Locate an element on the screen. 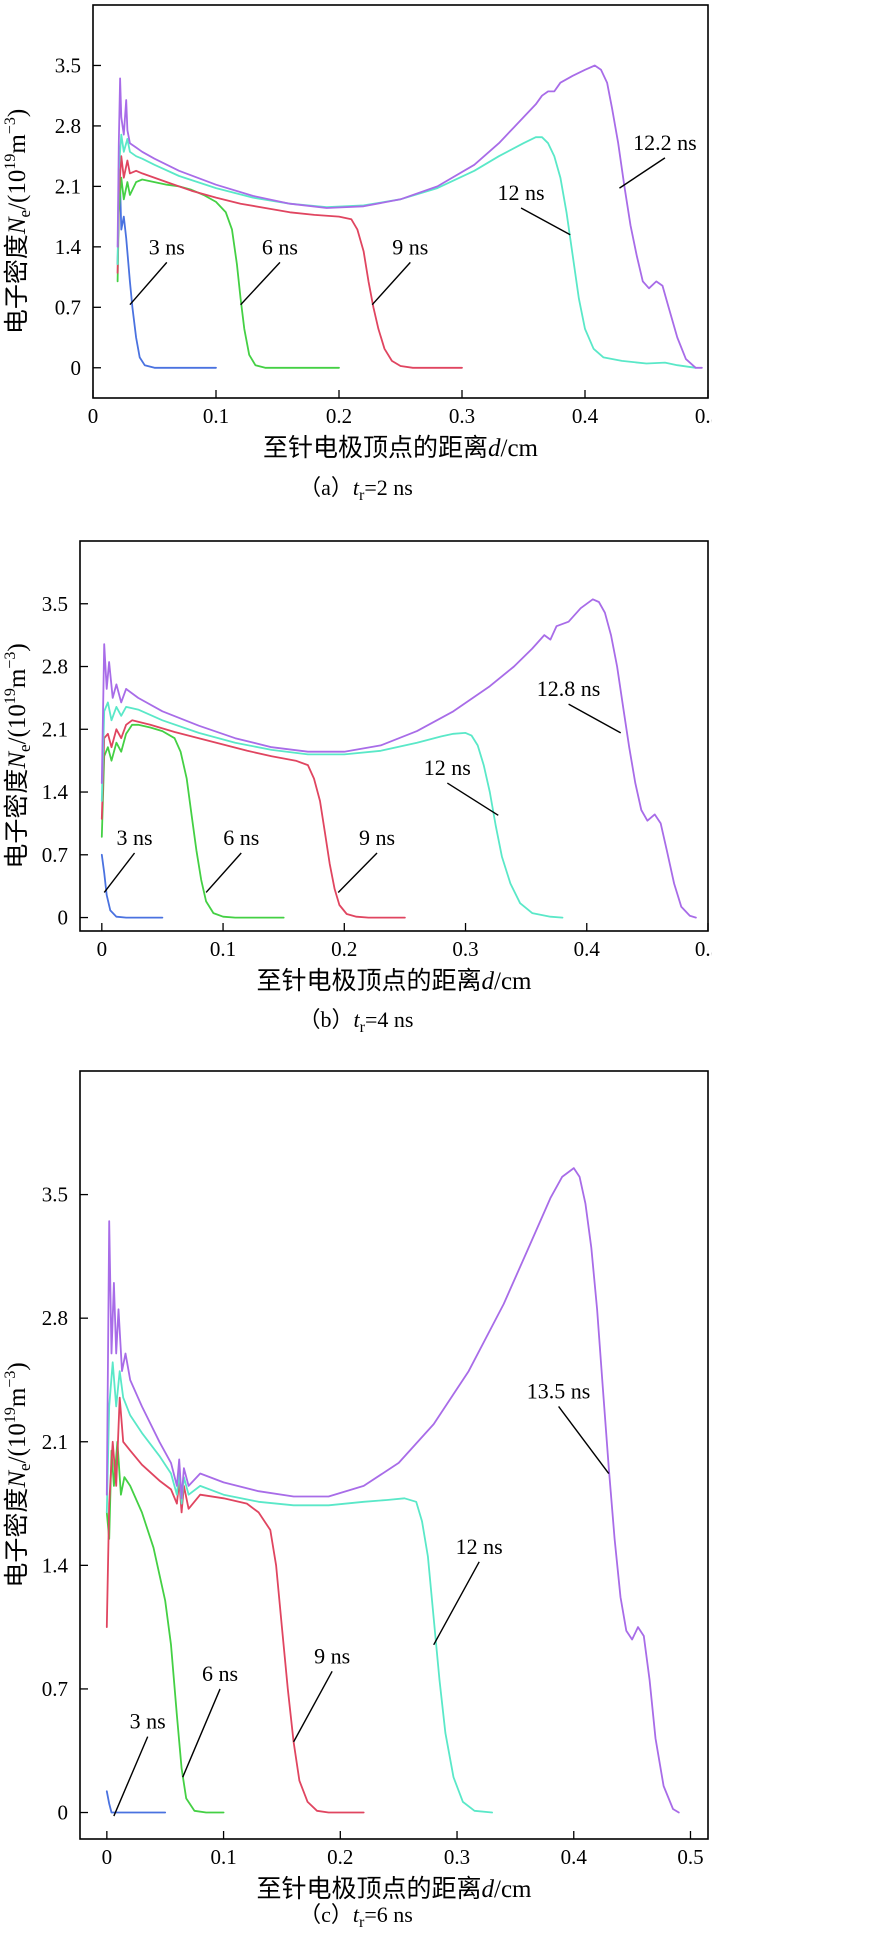 Image resolution: width=880 pixels, height=1942 pixels. series-line-12_2ns is located at coordinates (409, 216).